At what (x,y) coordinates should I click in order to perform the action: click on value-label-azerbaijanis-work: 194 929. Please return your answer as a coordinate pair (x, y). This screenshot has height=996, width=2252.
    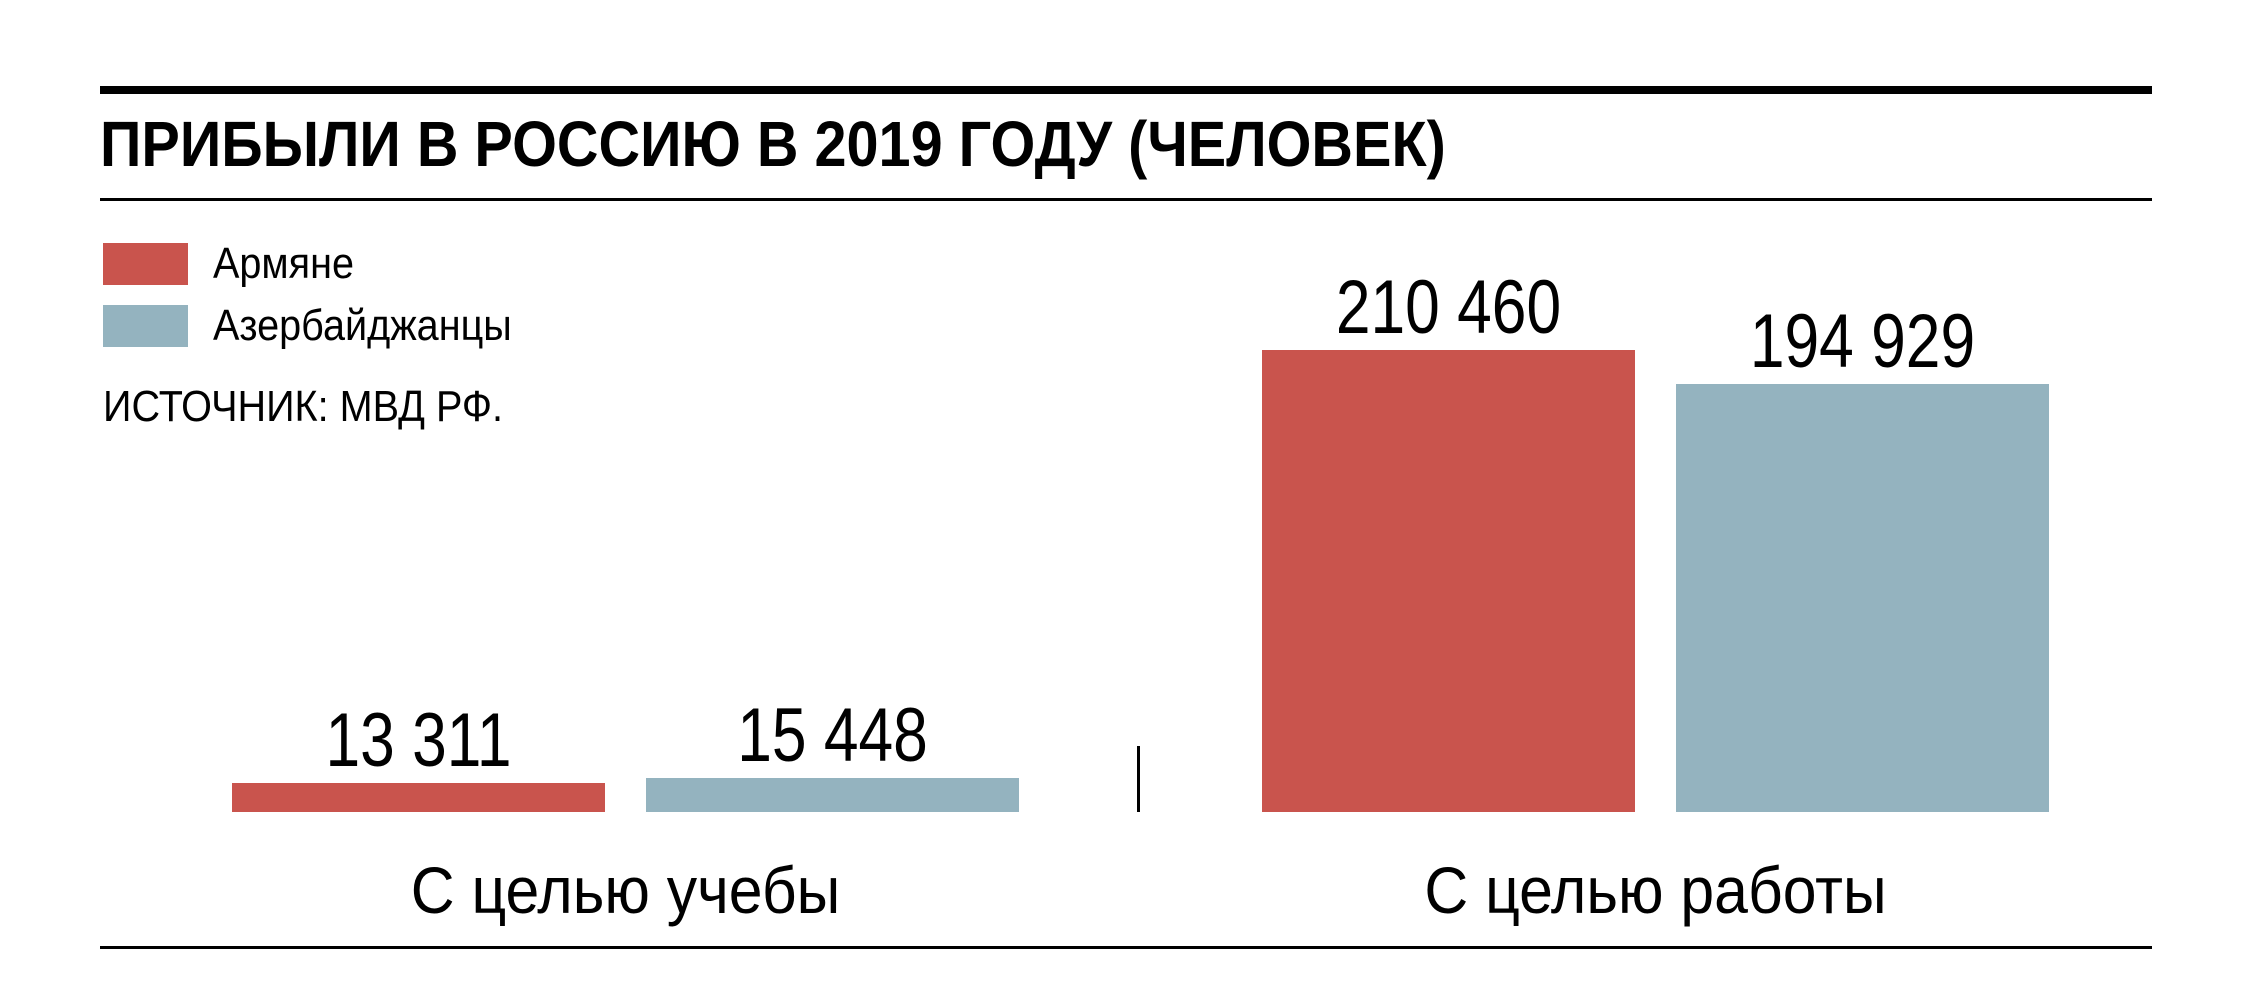
    Looking at the image, I should click on (1862, 341).